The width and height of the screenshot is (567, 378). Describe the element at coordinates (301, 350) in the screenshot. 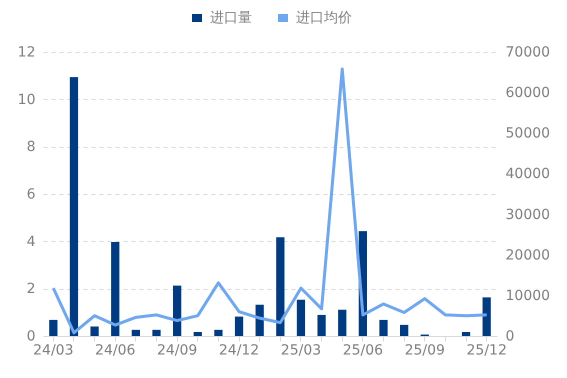

I see `x-tick-label: 25/03` at that location.